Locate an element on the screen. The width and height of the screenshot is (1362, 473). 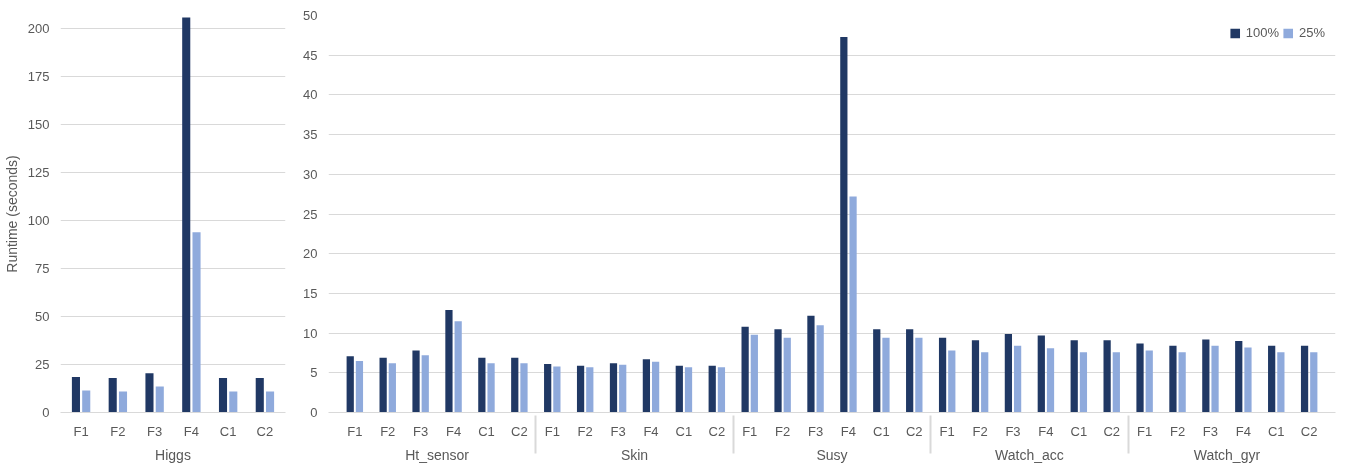
y-tick-label: 45 is located at coordinates (310, 55).